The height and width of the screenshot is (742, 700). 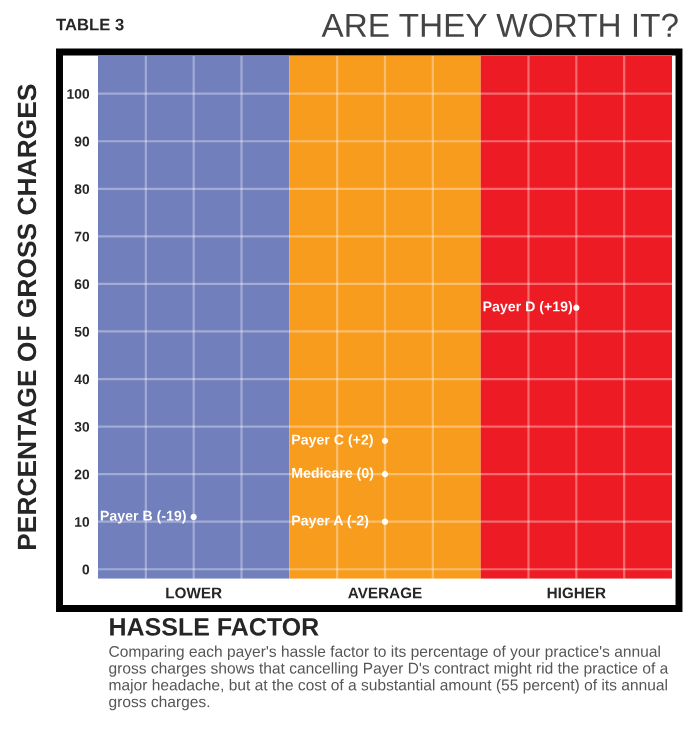 I want to click on caption: TABLE 3, so click(x=90, y=24).